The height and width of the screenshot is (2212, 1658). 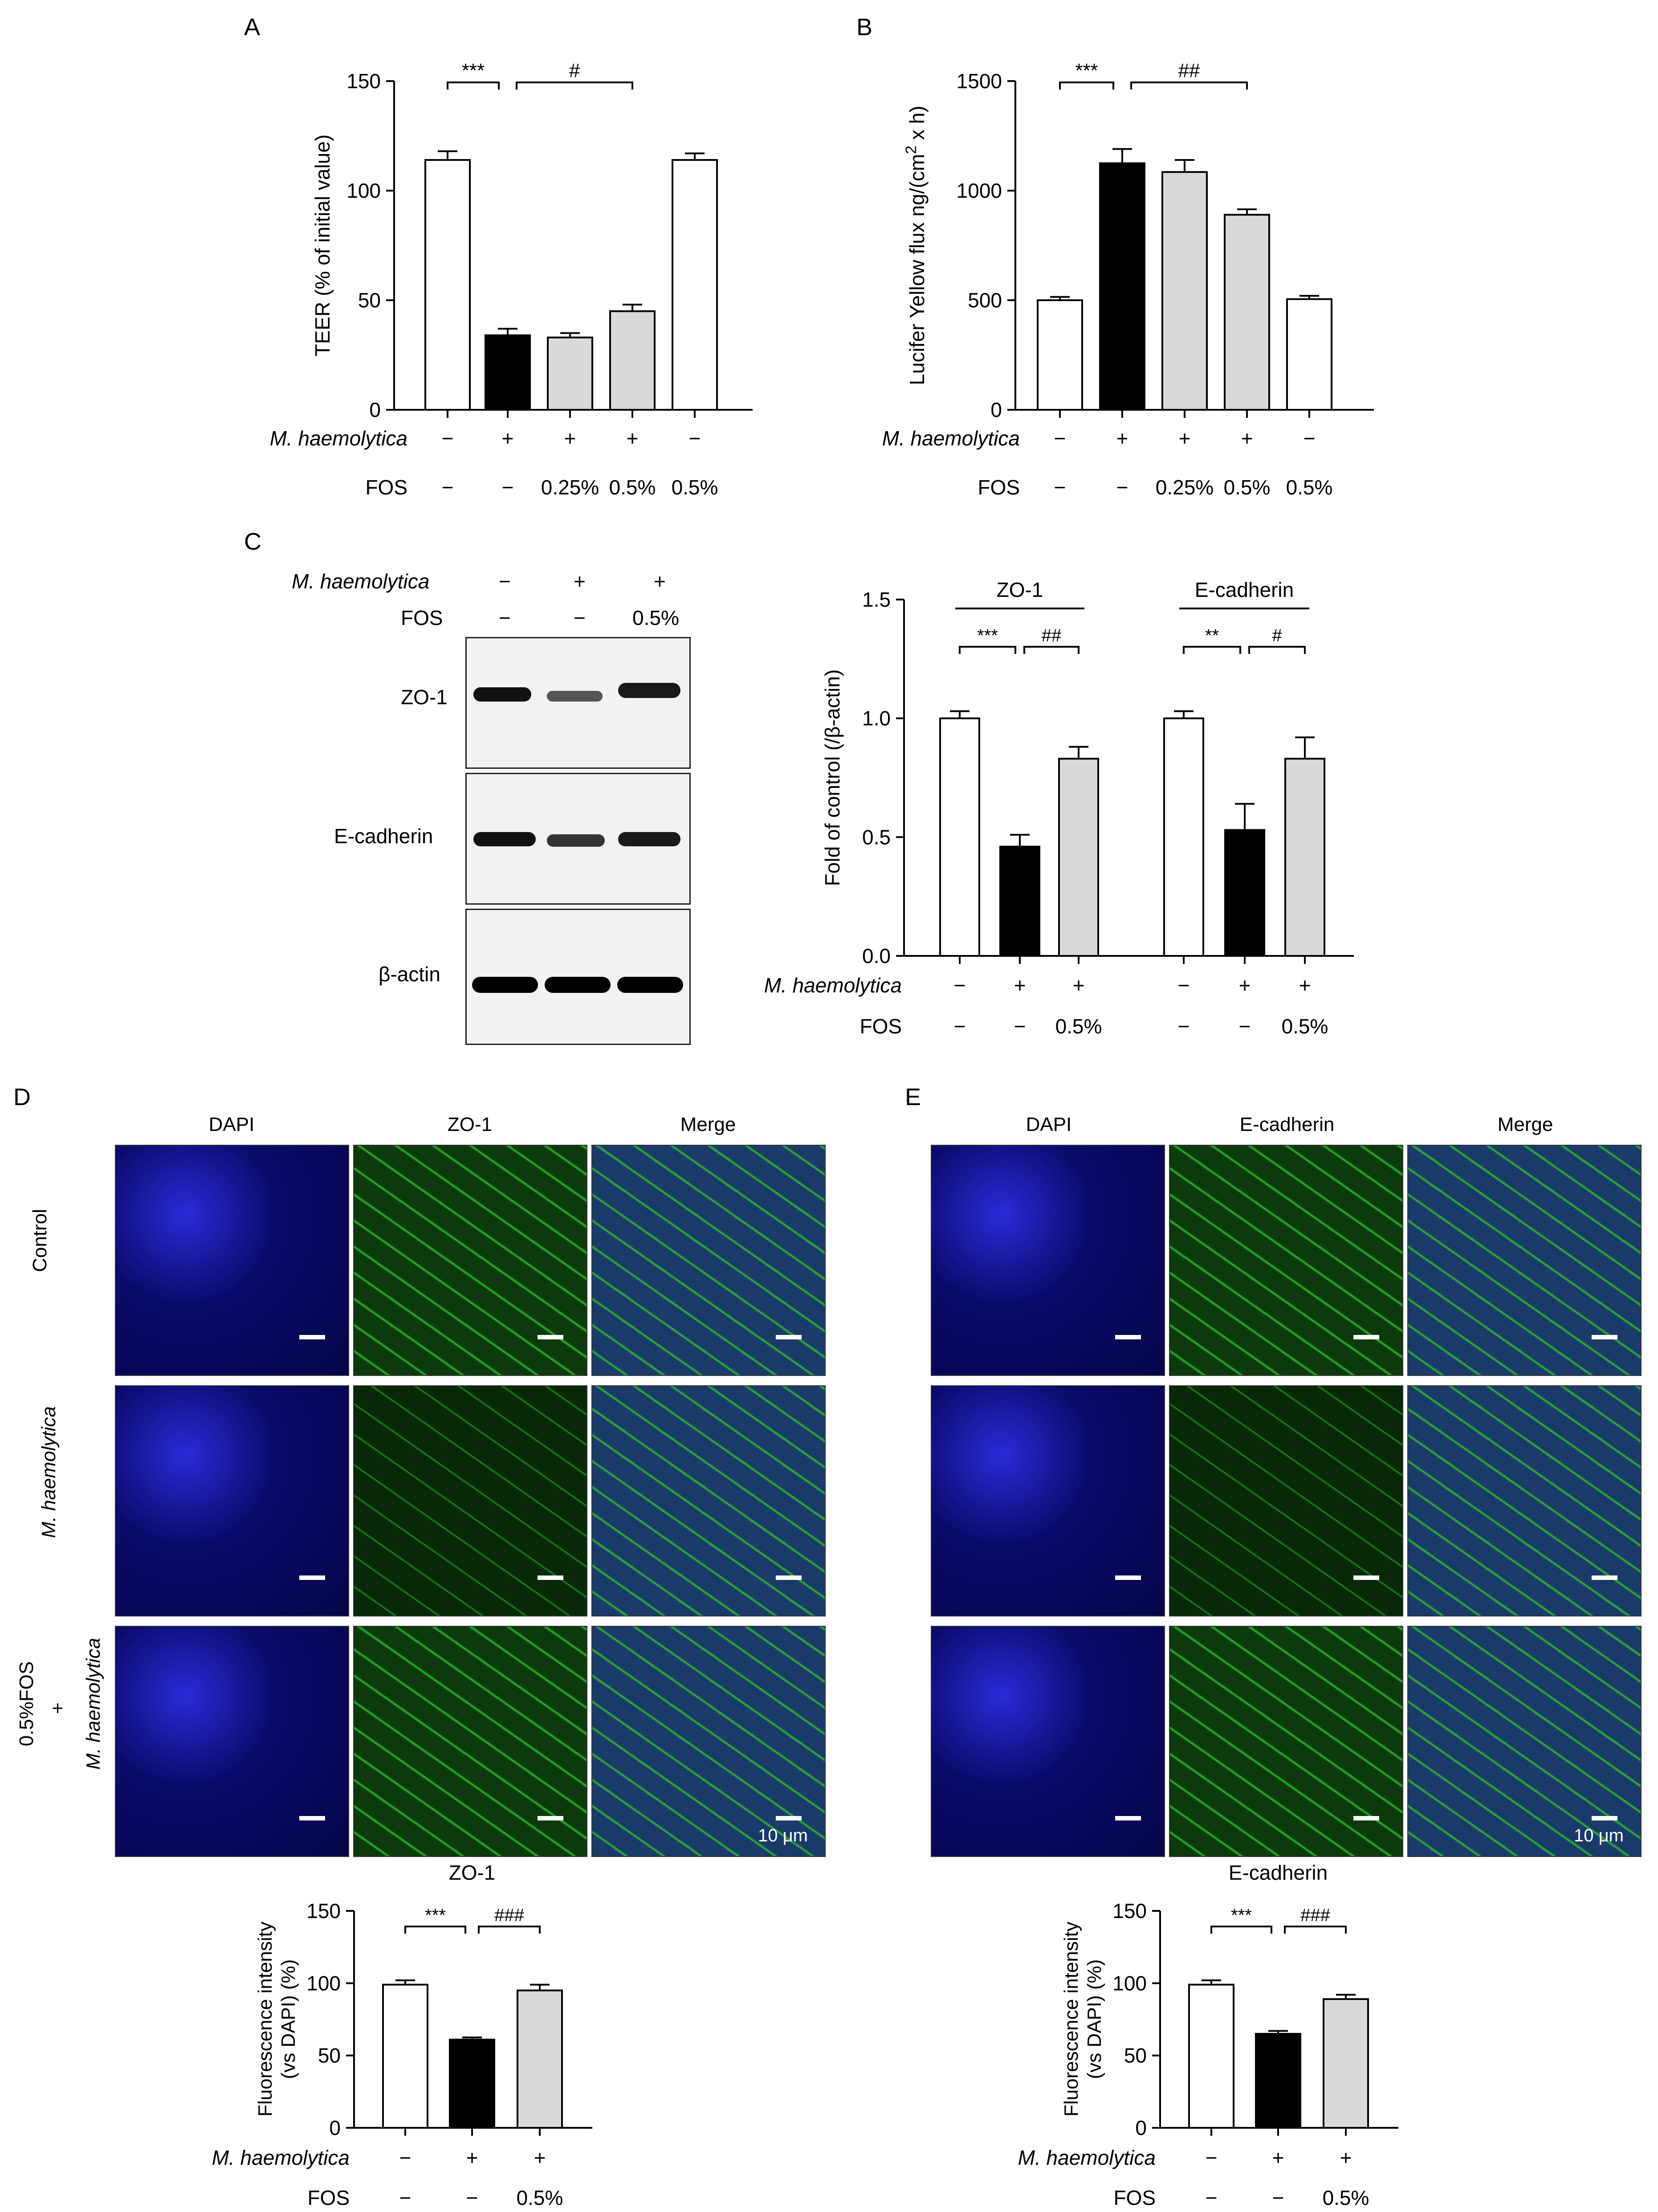 I want to click on significance-label: ##, so click(x=1052, y=635).